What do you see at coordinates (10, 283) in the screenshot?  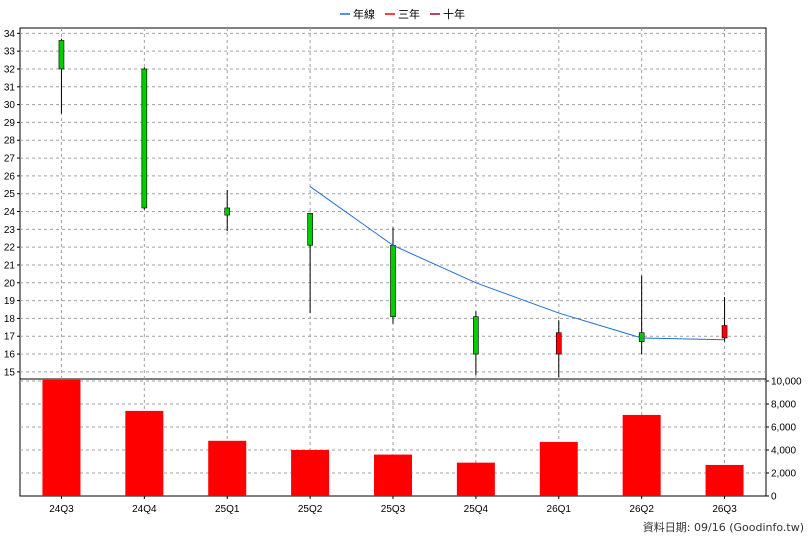 I see `price-tick-label: 20` at bounding box center [10, 283].